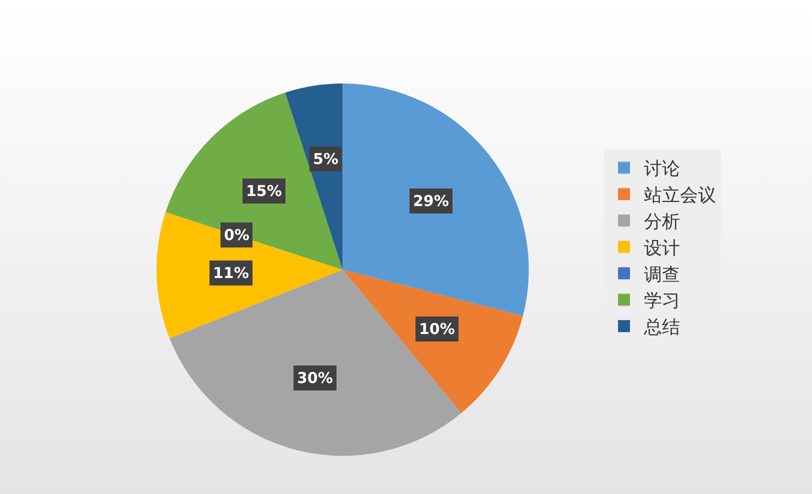  What do you see at coordinates (431, 201) in the screenshot?
I see `data-label: 29%` at bounding box center [431, 201].